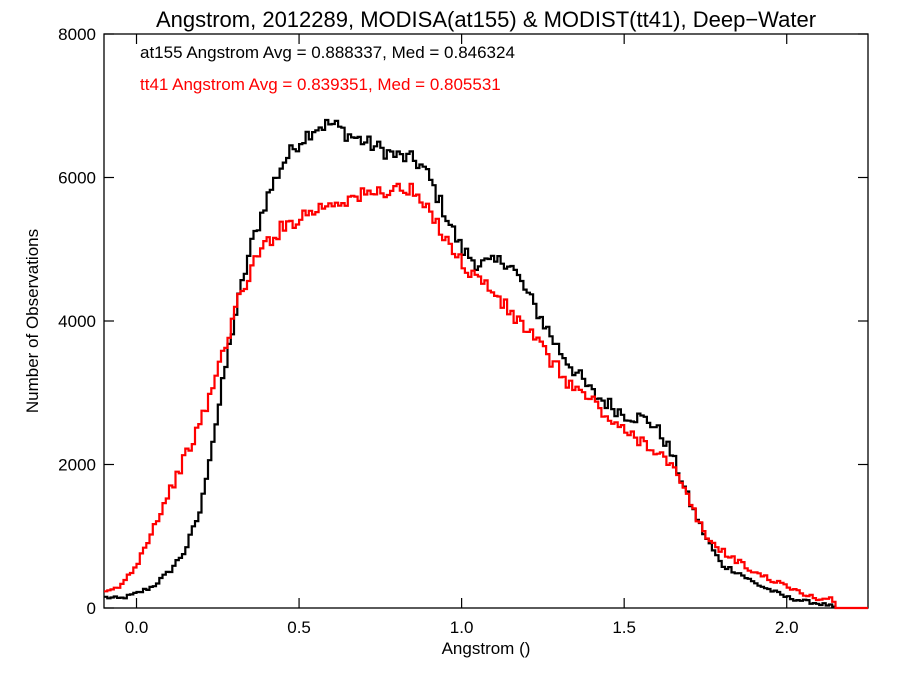  What do you see at coordinates (77, 178) in the screenshot?
I see `y-tick-label: 6000` at bounding box center [77, 178].